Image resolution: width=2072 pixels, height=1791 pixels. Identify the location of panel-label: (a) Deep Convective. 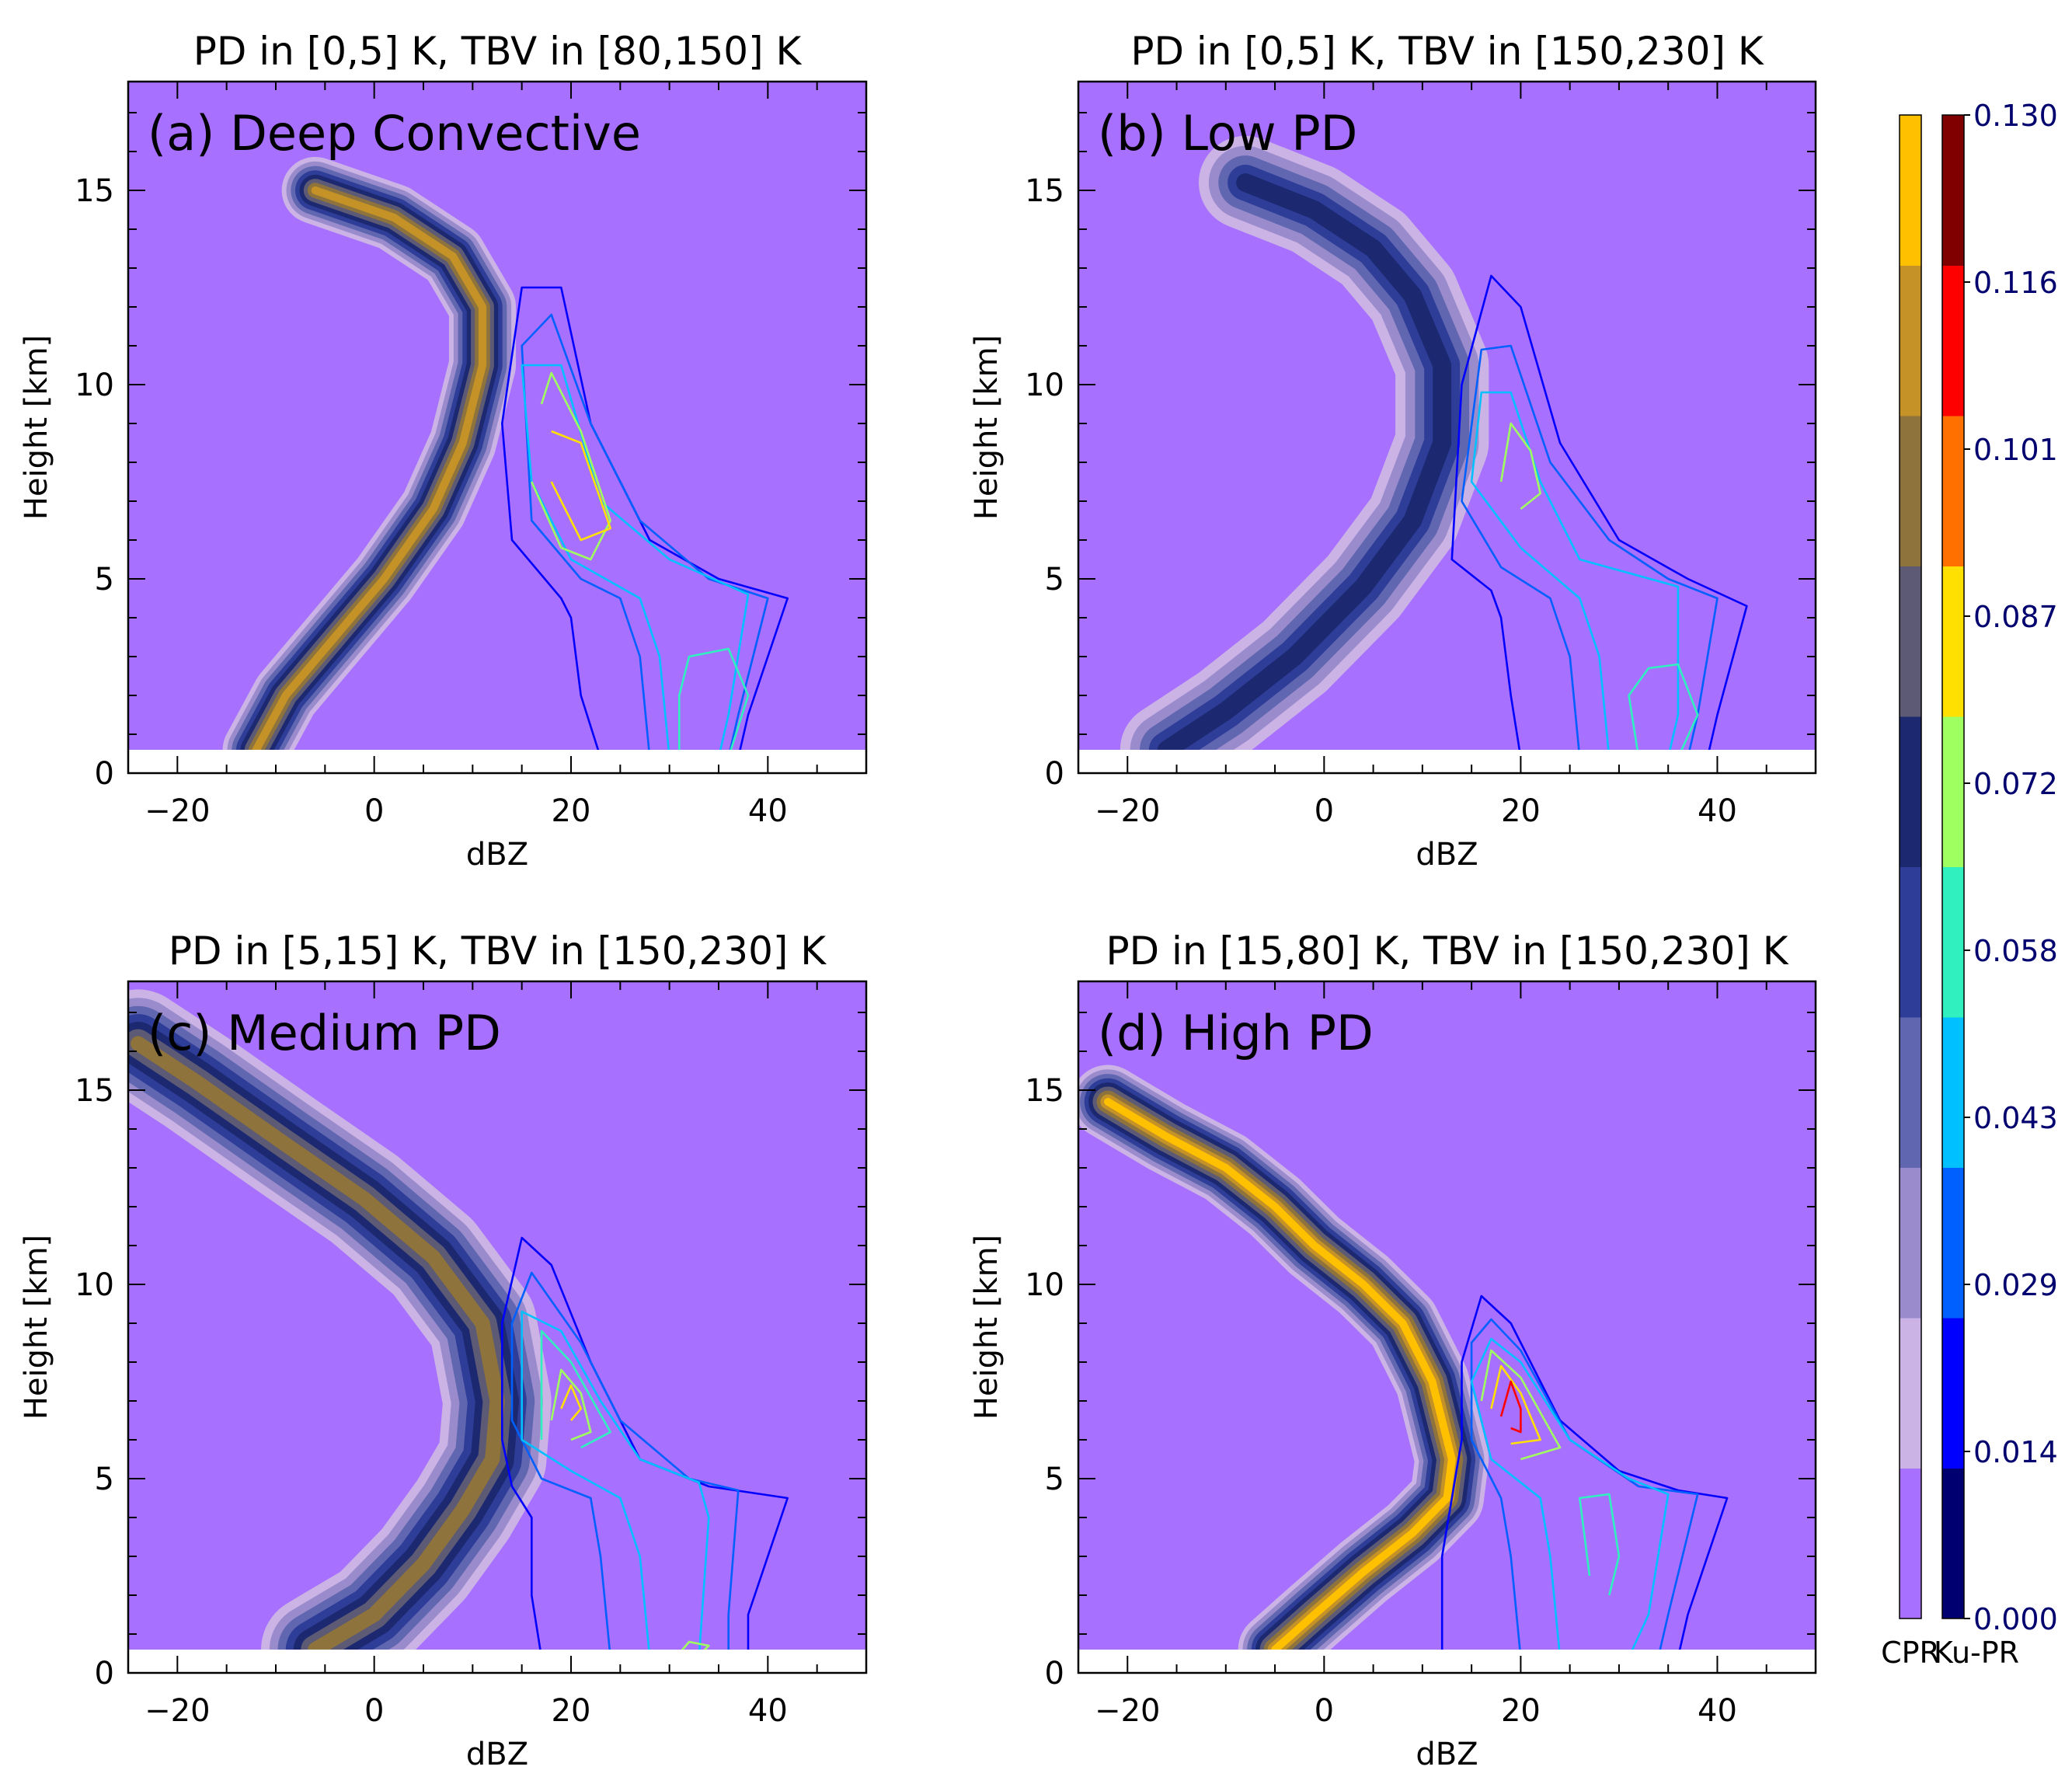
(394, 133).